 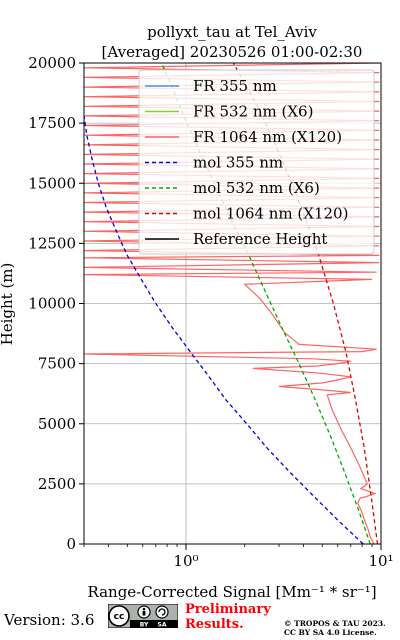 What do you see at coordinates (57, 424) in the screenshot?
I see `y-tick-label: 5000` at bounding box center [57, 424].